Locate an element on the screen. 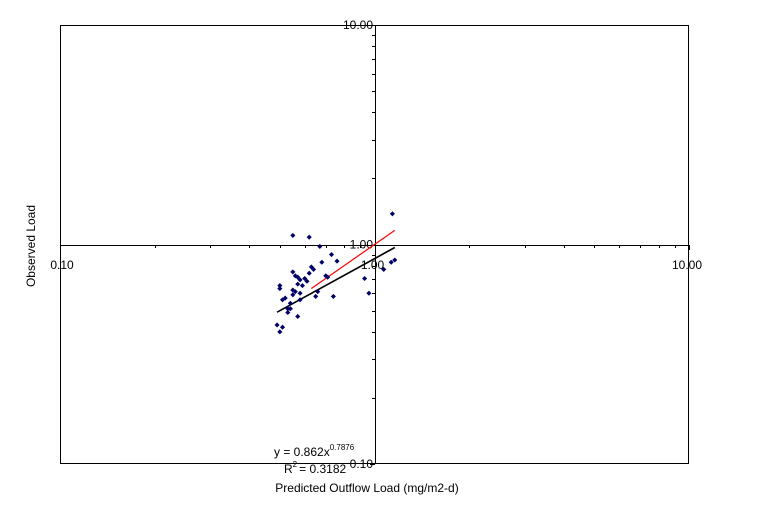  data-points is located at coordinates (336, 273).